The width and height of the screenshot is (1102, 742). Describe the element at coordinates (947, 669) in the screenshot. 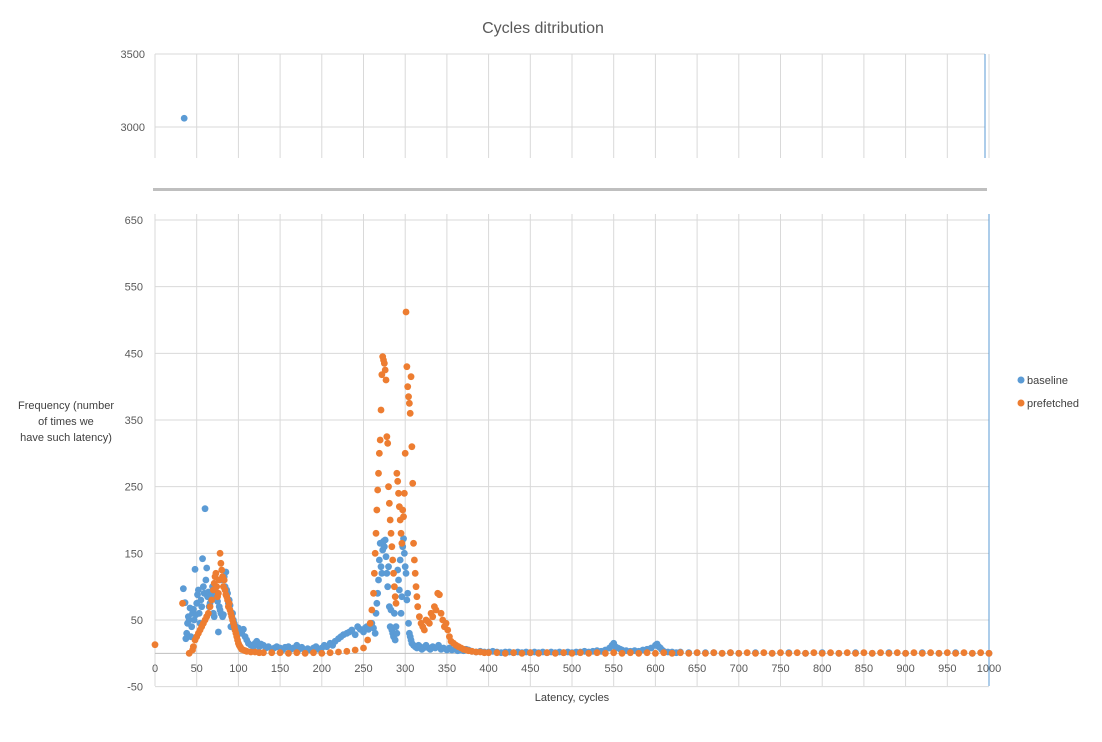

I see `x-tick-label: 950` at that location.